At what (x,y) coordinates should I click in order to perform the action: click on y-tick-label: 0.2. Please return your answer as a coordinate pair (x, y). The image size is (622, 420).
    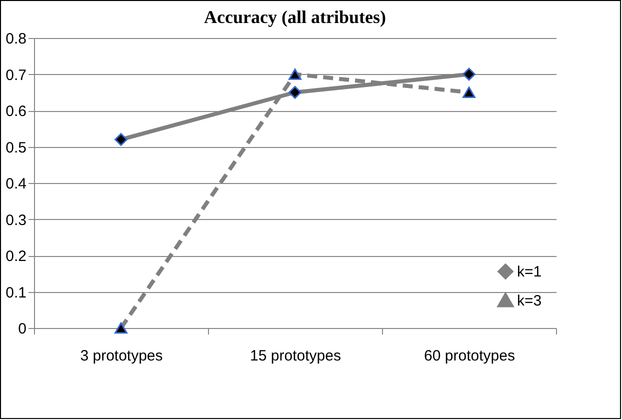
    Looking at the image, I should click on (16, 256).